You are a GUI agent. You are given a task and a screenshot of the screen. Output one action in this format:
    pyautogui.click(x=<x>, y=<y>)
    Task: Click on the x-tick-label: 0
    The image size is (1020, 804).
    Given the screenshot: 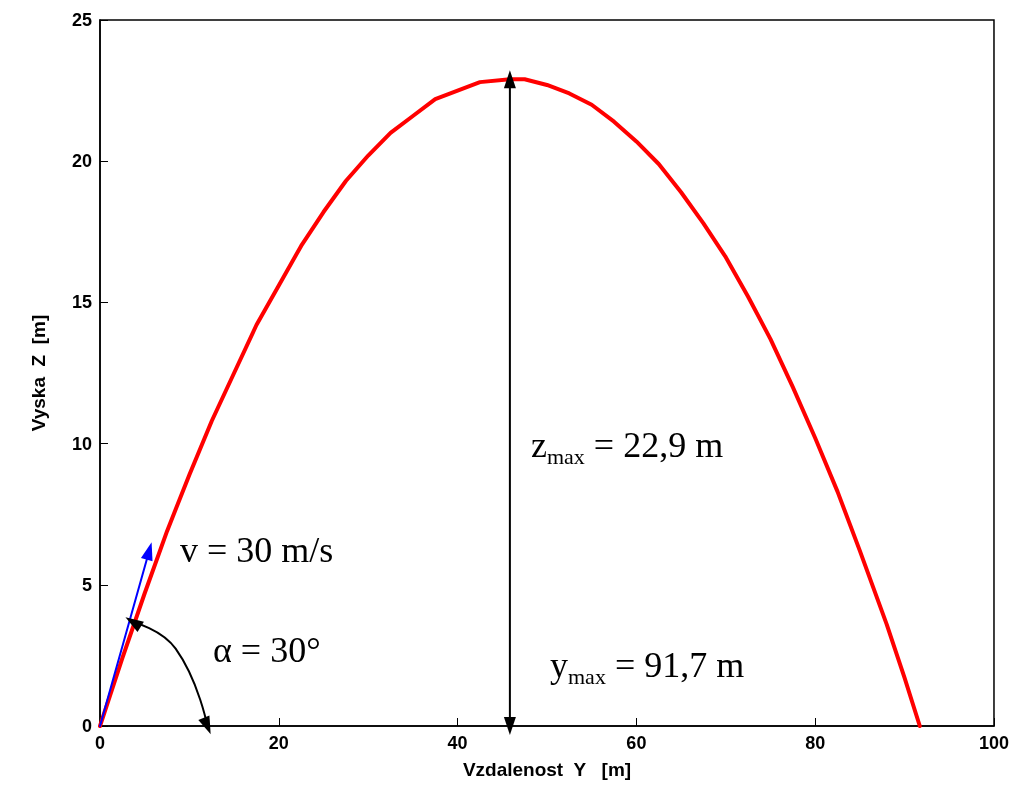 What is the action you would take?
    pyautogui.click(x=100, y=743)
    